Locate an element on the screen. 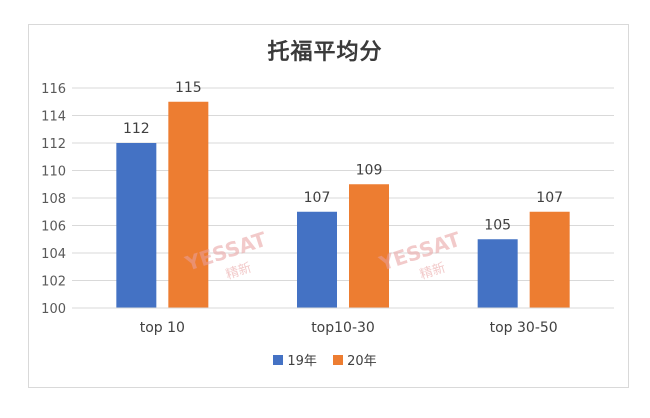 This screenshot has height=418, width=650. data-label: 109 is located at coordinates (369, 170).